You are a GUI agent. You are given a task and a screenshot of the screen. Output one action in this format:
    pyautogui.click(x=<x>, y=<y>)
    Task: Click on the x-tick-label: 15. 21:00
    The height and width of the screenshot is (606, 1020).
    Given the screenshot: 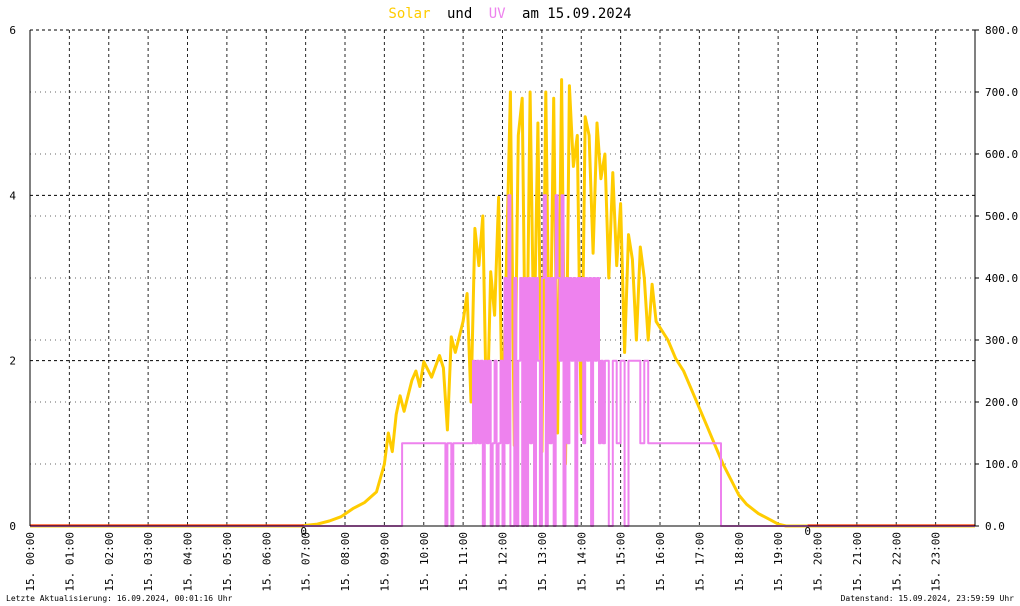 What is the action you would take?
    pyautogui.click(x=857, y=562)
    